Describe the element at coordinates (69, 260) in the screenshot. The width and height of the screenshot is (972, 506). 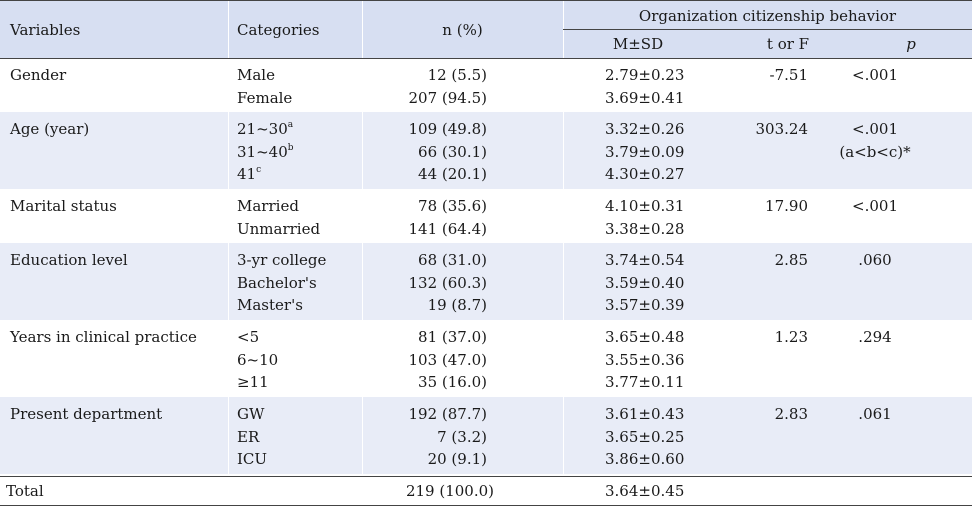
I see `variable-label: Education level` at that location.